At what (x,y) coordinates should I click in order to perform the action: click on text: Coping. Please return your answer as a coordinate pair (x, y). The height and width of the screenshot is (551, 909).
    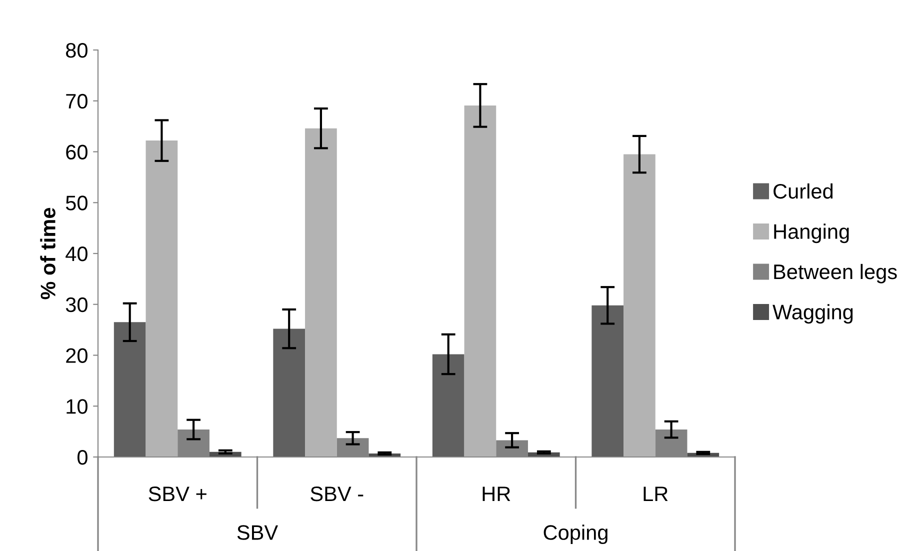
    Looking at the image, I should click on (576, 534).